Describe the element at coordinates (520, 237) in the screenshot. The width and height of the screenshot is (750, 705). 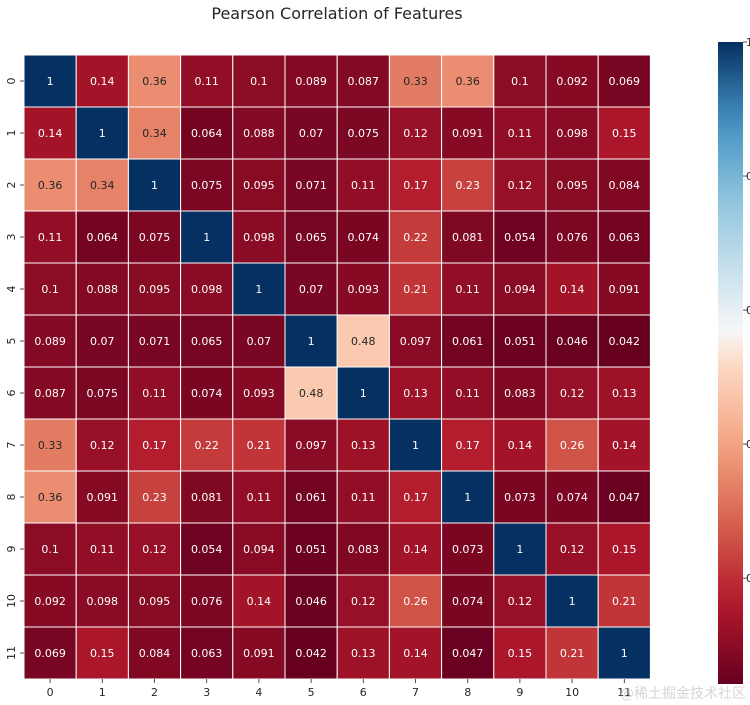
I see `heatmap-cell-label: 0.054` at that location.